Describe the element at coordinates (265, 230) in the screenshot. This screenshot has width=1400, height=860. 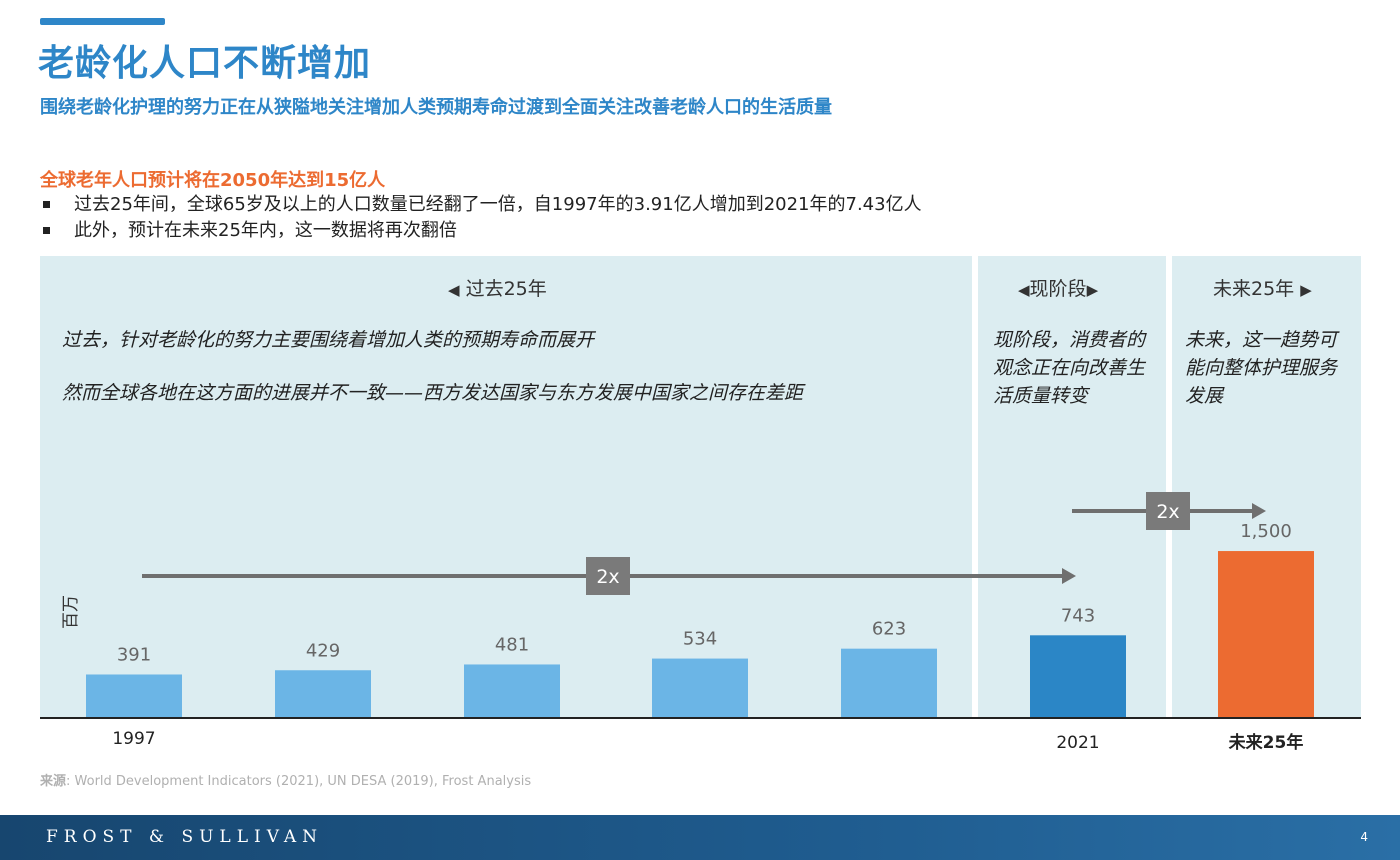
I see `bullet-text: 此外，预计在未来25年内，这一数据将再次翻倍` at that location.